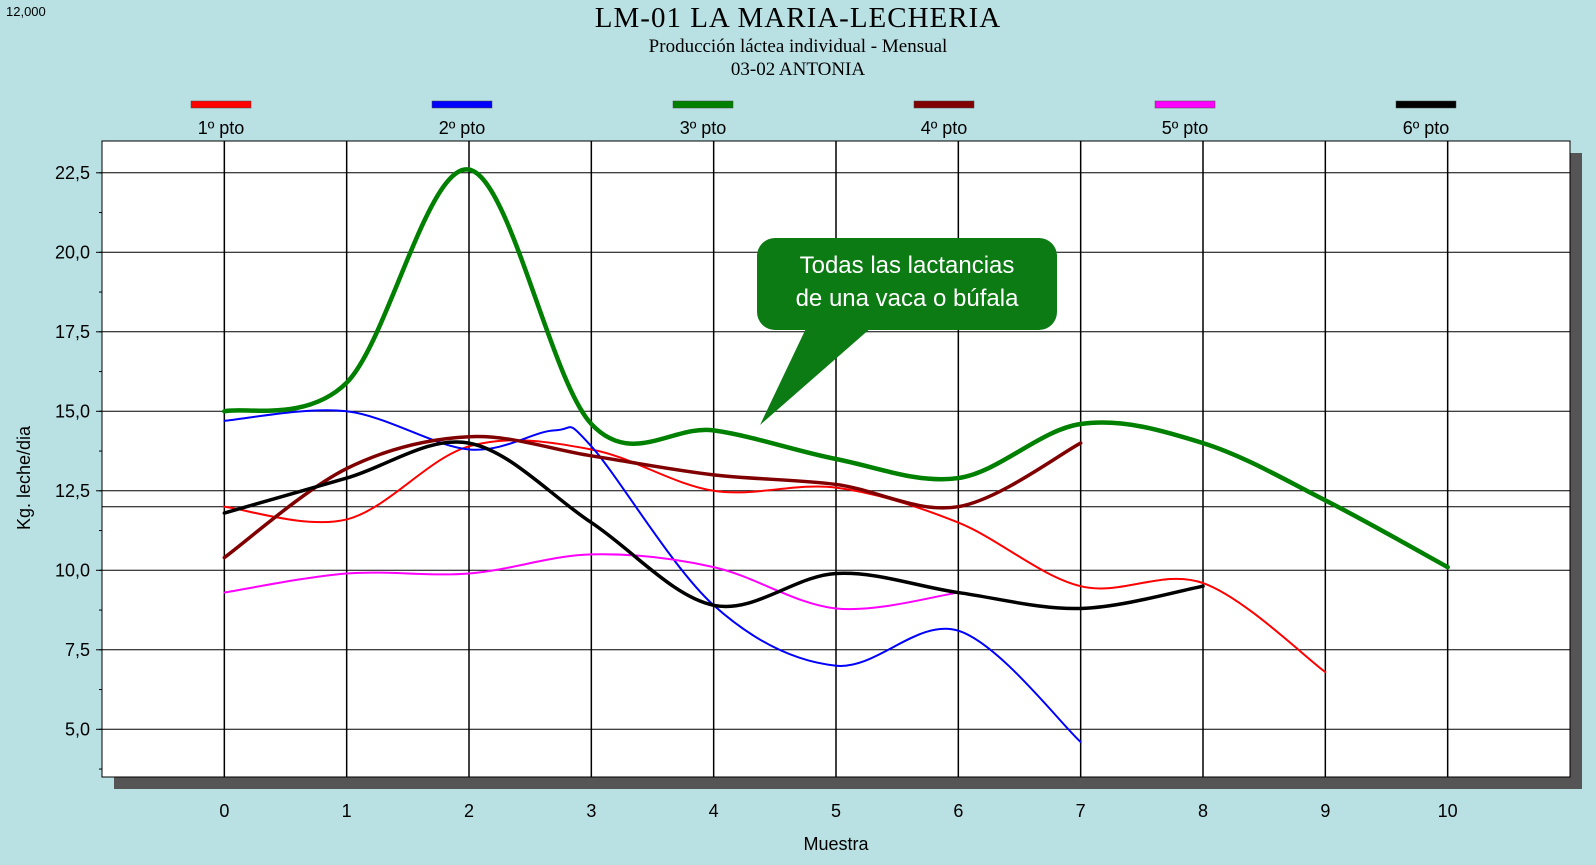 The width and height of the screenshot is (1596, 865). I want to click on x-tick-label: 7, so click(1081, 811).